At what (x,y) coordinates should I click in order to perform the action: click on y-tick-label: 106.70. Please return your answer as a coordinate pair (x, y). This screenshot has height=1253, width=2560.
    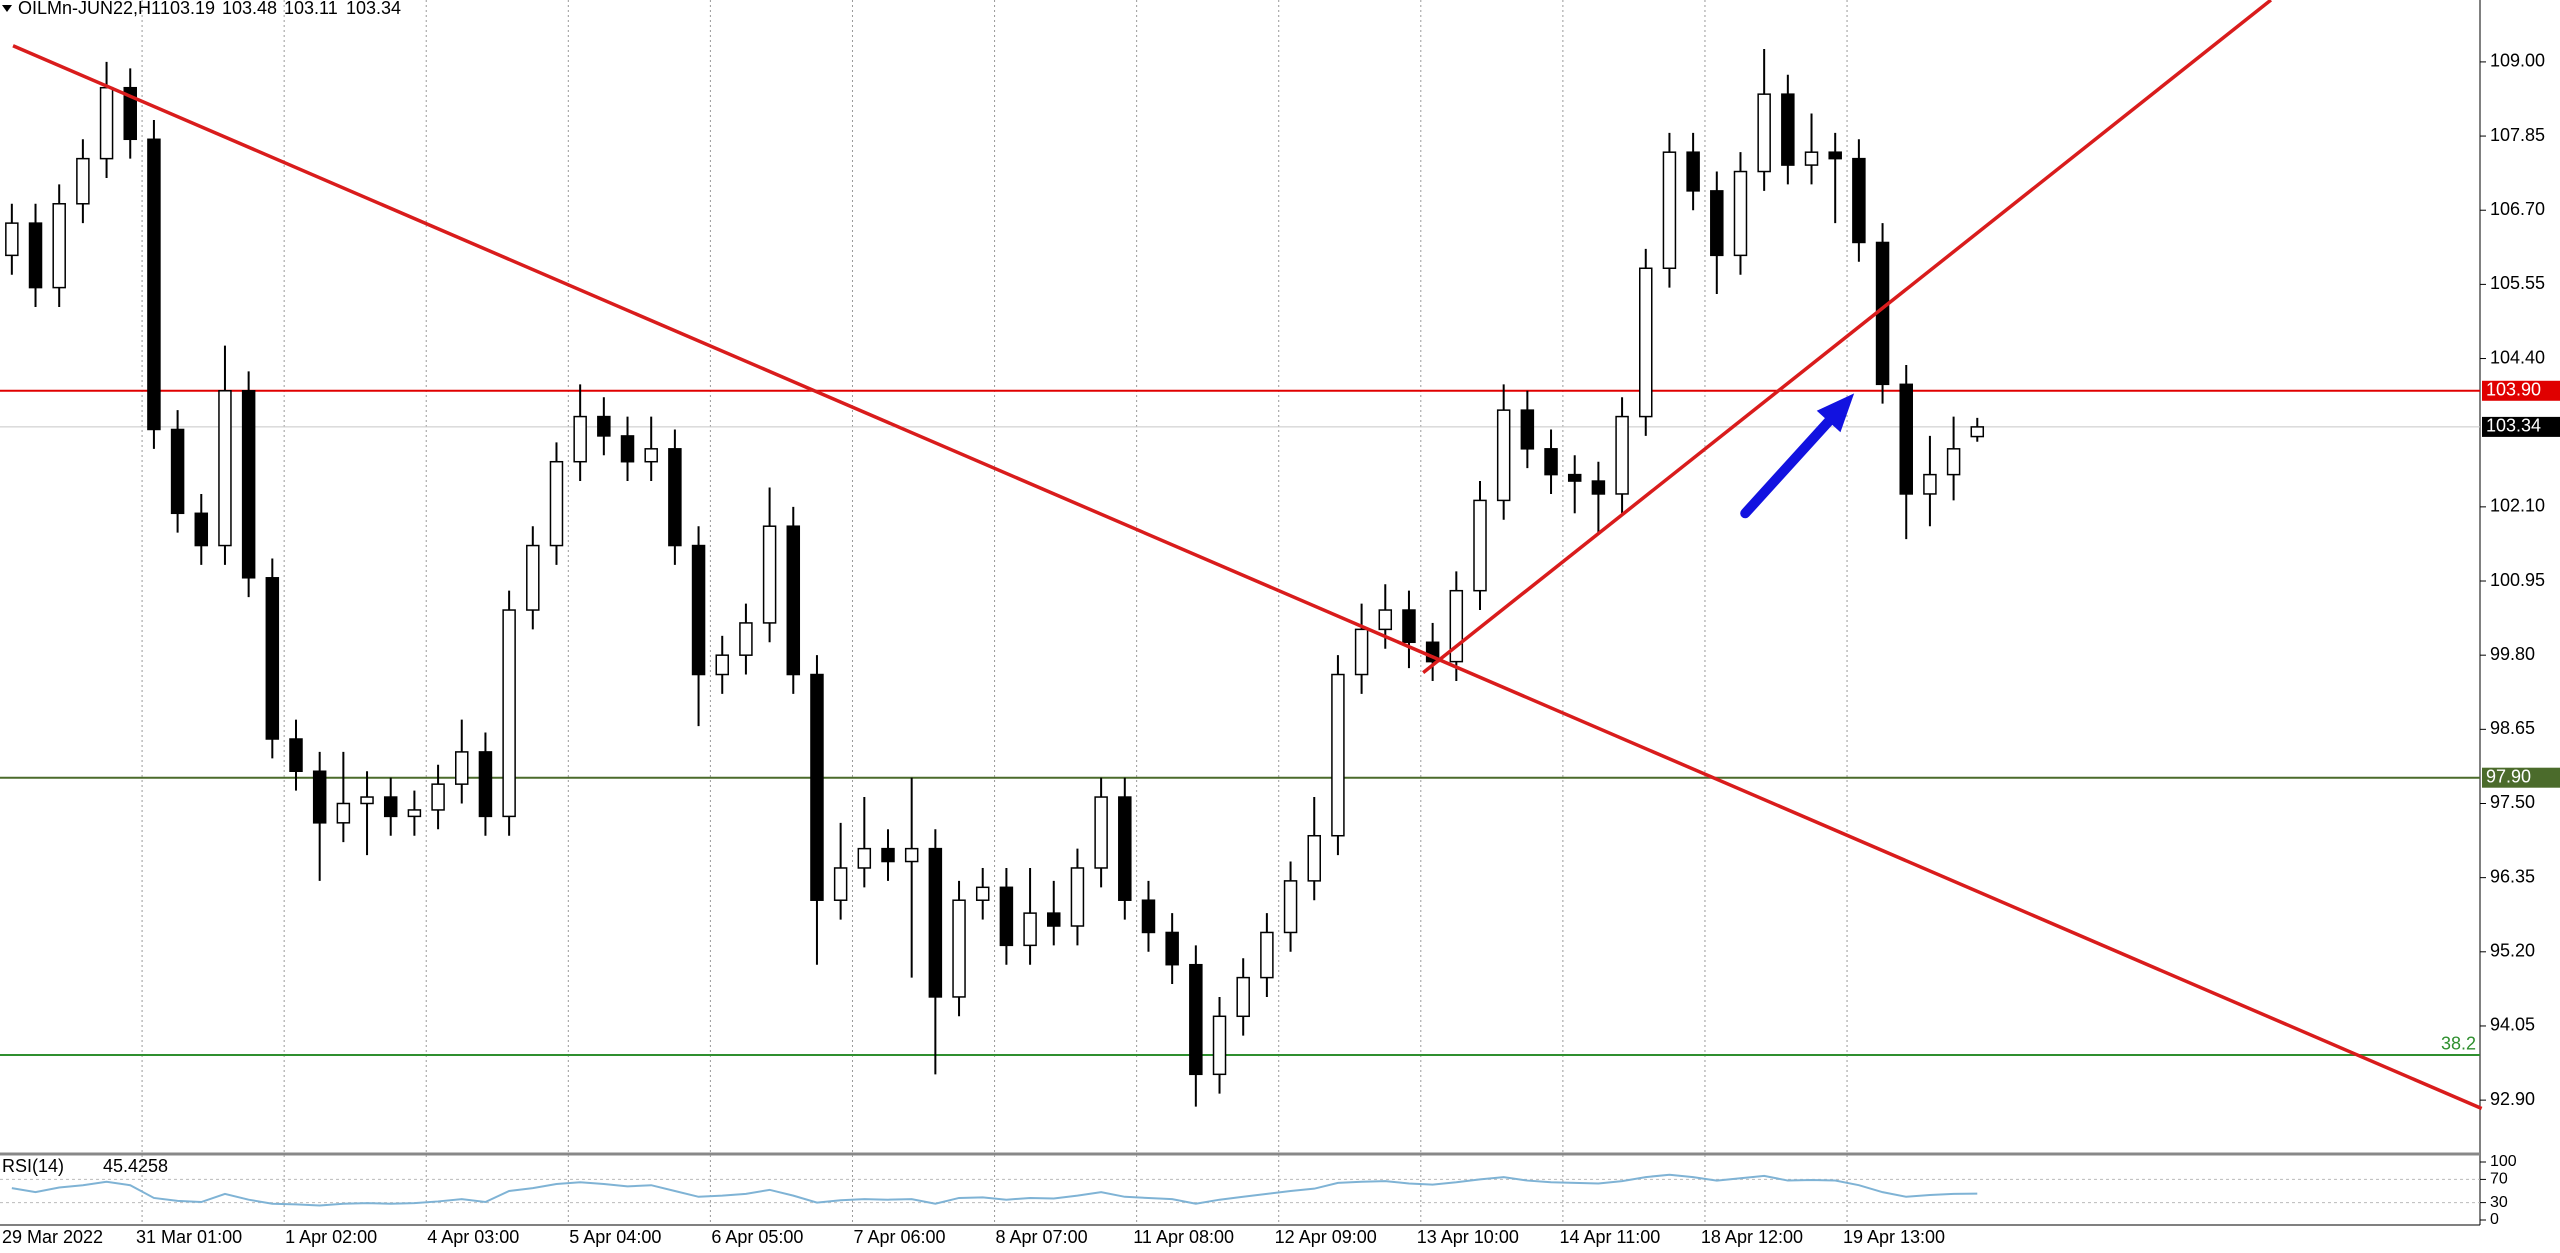
    Looking at the image, I should click on (2517, 209).